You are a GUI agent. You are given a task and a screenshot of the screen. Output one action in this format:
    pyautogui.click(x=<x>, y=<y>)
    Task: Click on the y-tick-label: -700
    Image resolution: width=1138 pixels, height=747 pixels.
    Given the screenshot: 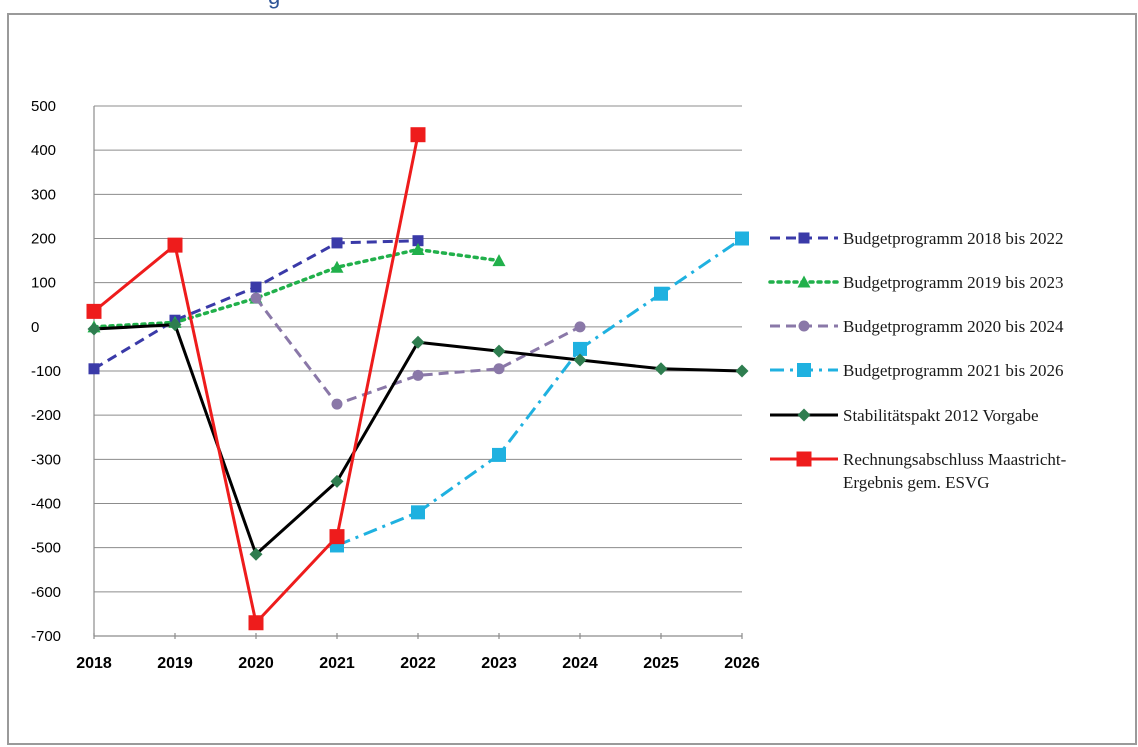 What is the action you would take?
    pyautogui.click(x=46, y=636)
    